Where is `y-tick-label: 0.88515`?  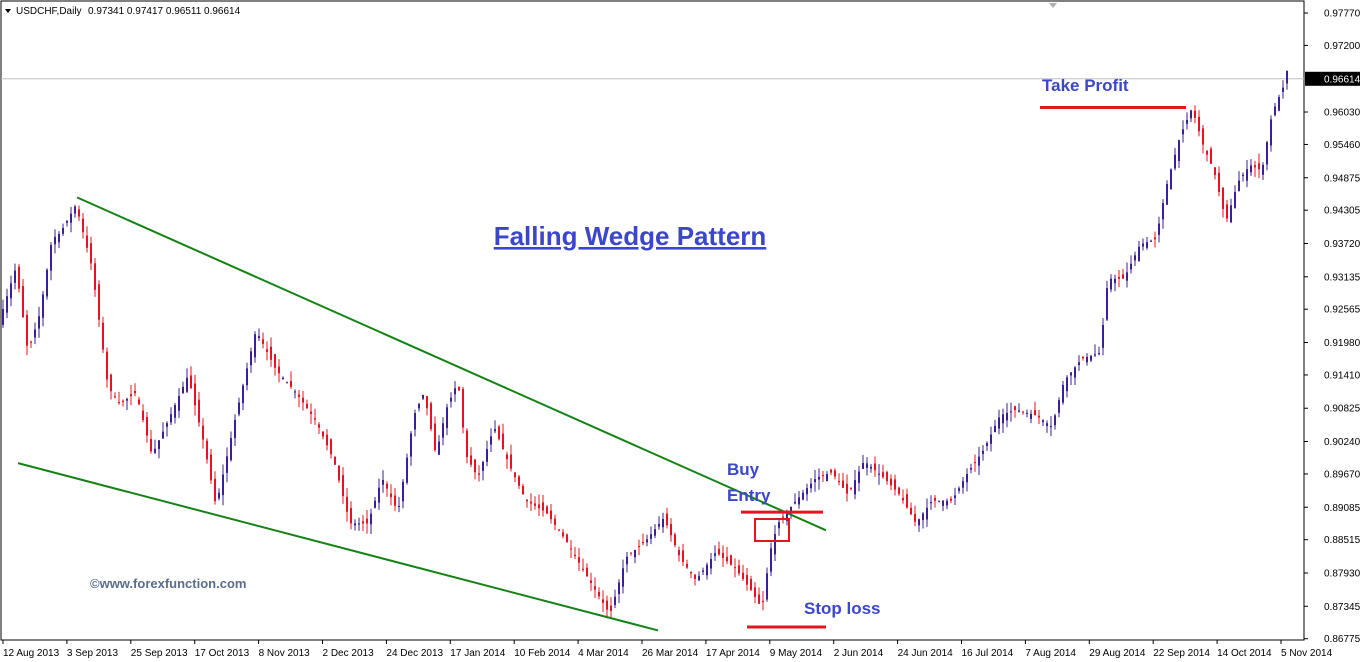
y-tick-label: 0.88515 is located at coordinates (1342, 540).